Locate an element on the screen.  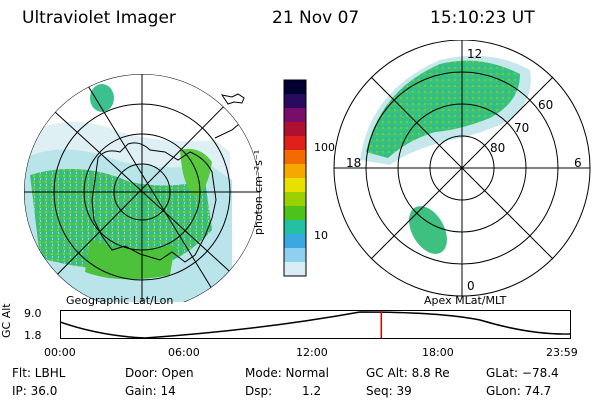
xtick-0000: 00:00 is located at coordinates (60, 352).